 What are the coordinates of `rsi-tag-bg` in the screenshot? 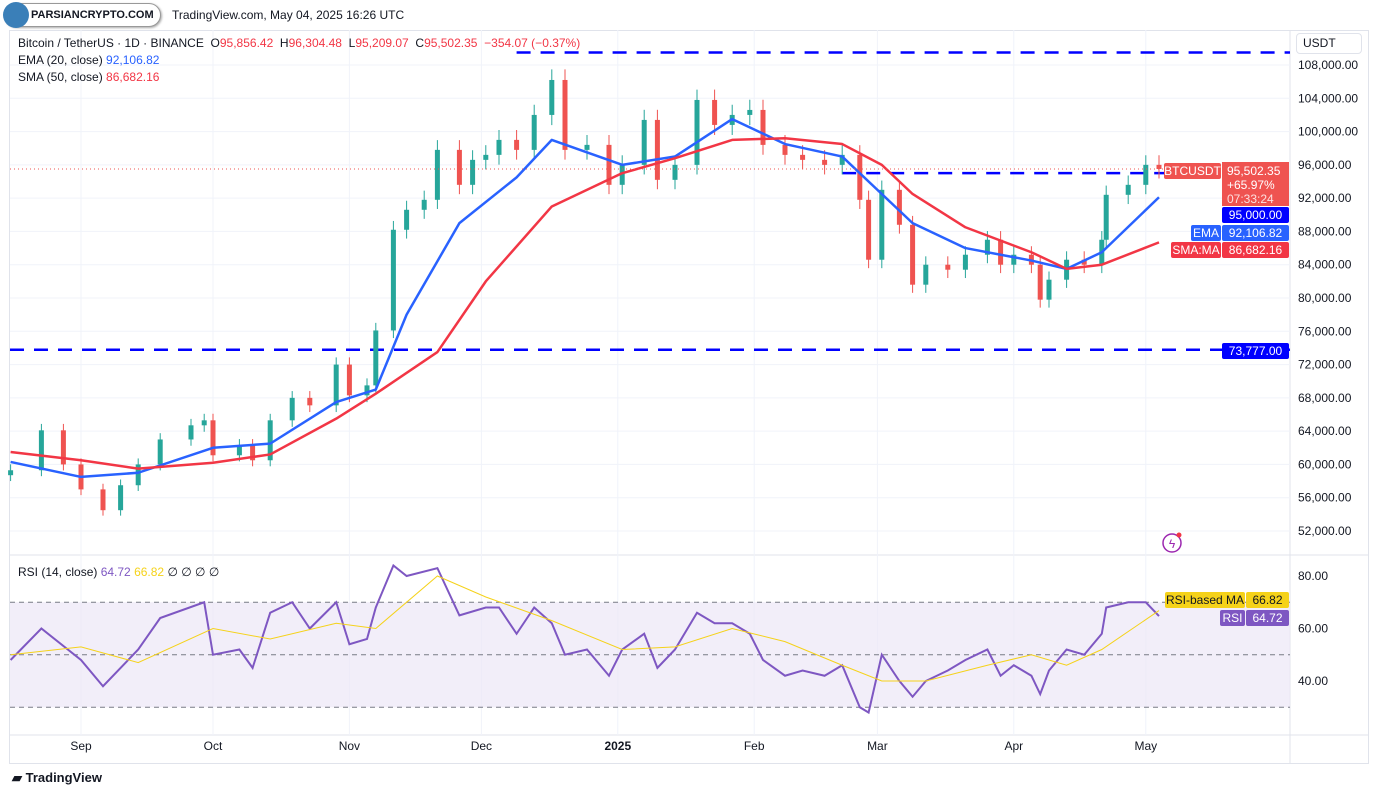 It's located at (1232, 618).